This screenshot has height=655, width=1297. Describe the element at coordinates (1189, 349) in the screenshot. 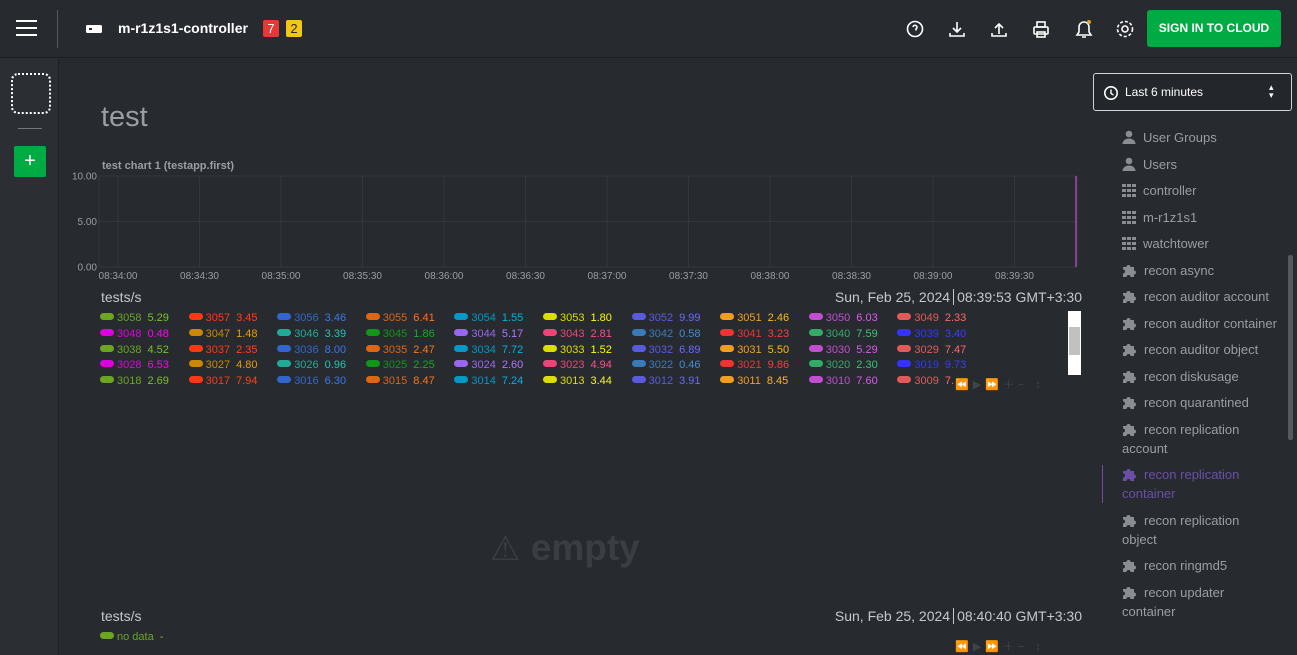

I see `menu-item: recon auditor object` at that location.